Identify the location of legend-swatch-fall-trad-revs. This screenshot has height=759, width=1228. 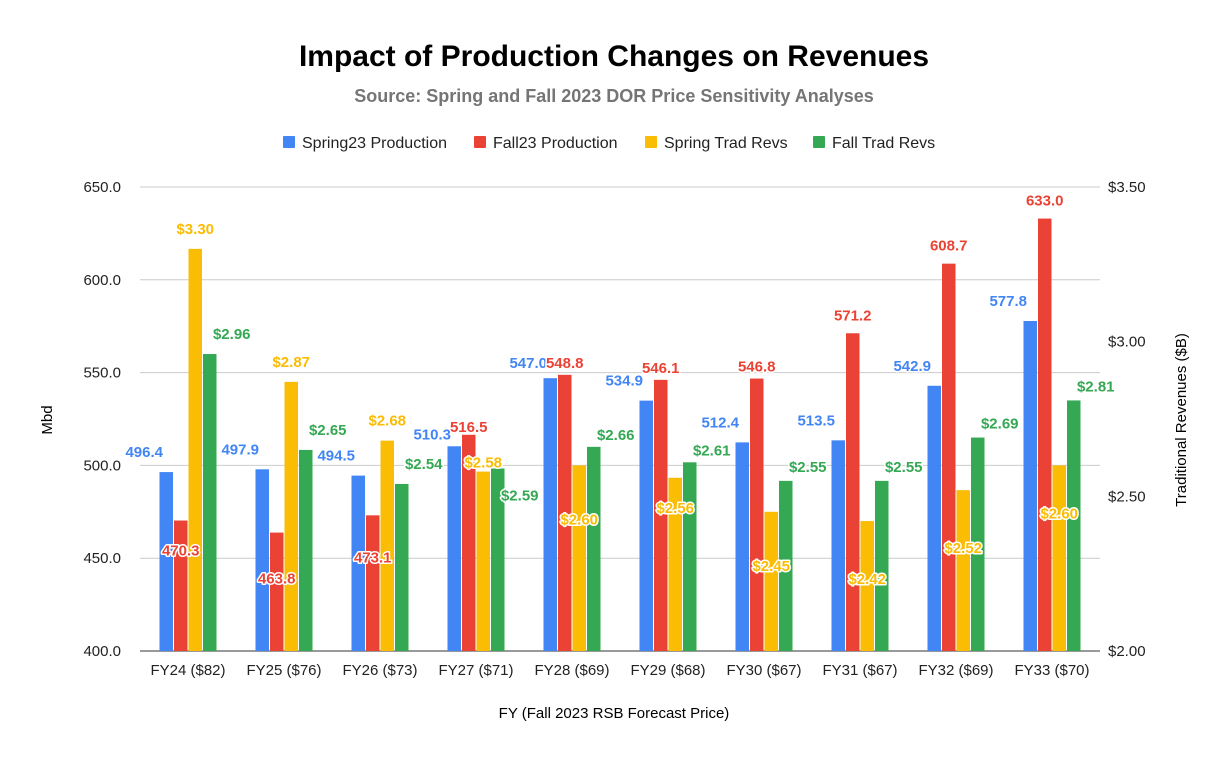
(819, 142).